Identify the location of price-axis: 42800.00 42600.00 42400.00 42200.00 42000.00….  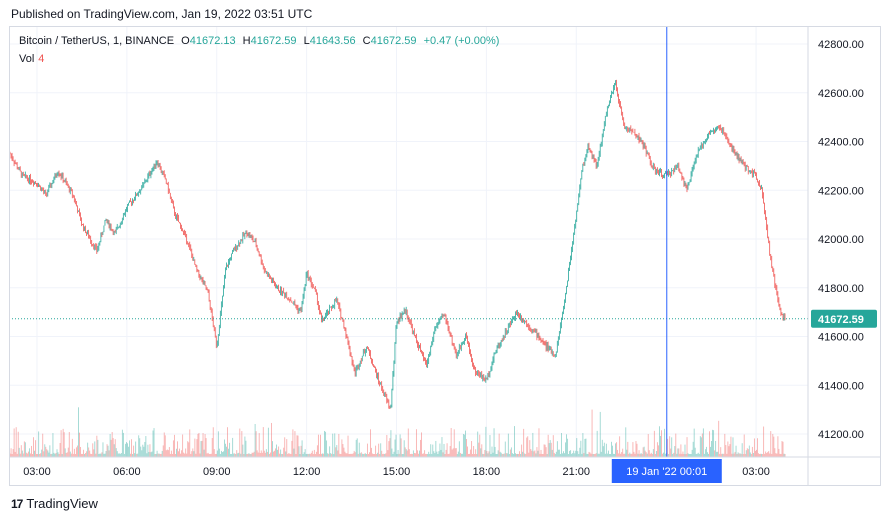
(842, 256).